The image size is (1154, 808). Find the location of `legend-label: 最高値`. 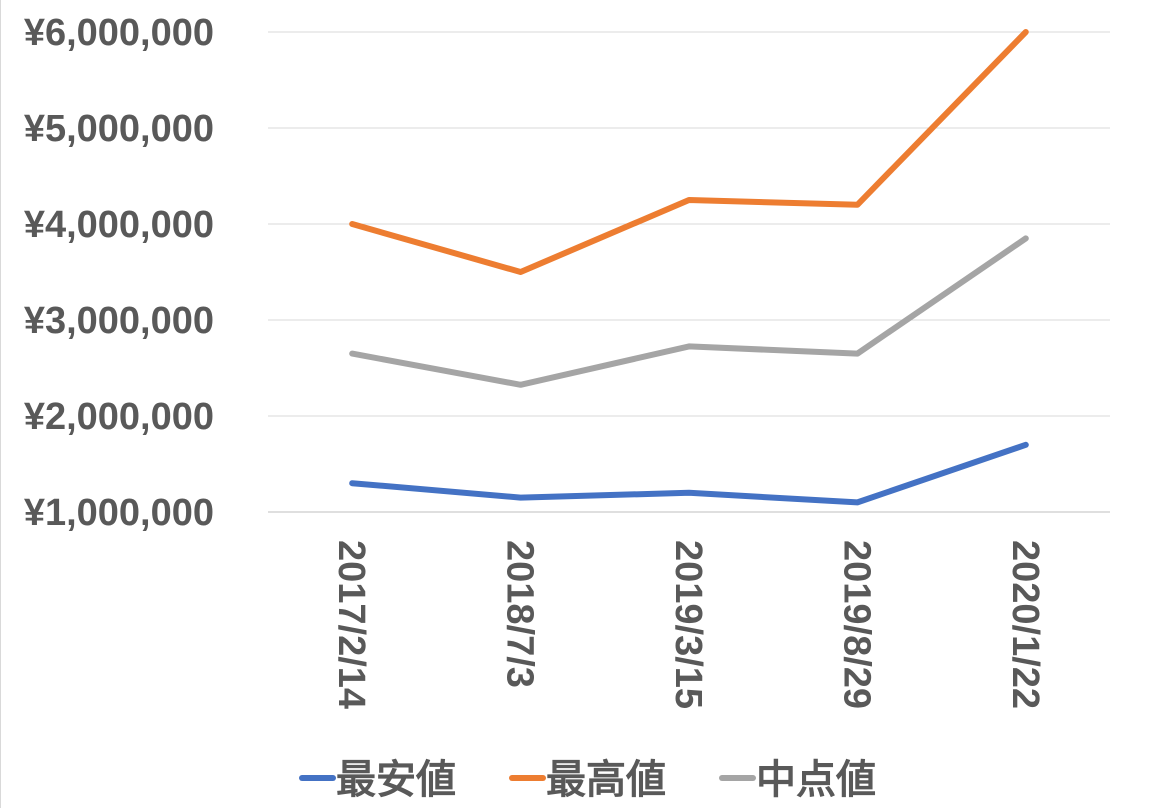

legend-label: 最高値 is located at coordinates (606, 780).